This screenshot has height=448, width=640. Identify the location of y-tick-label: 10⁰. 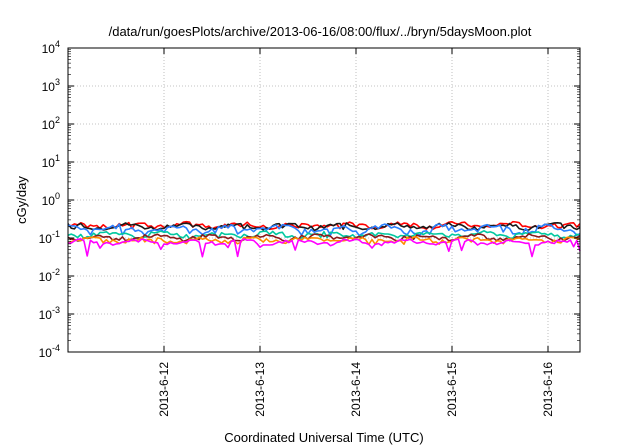
(51, 199).